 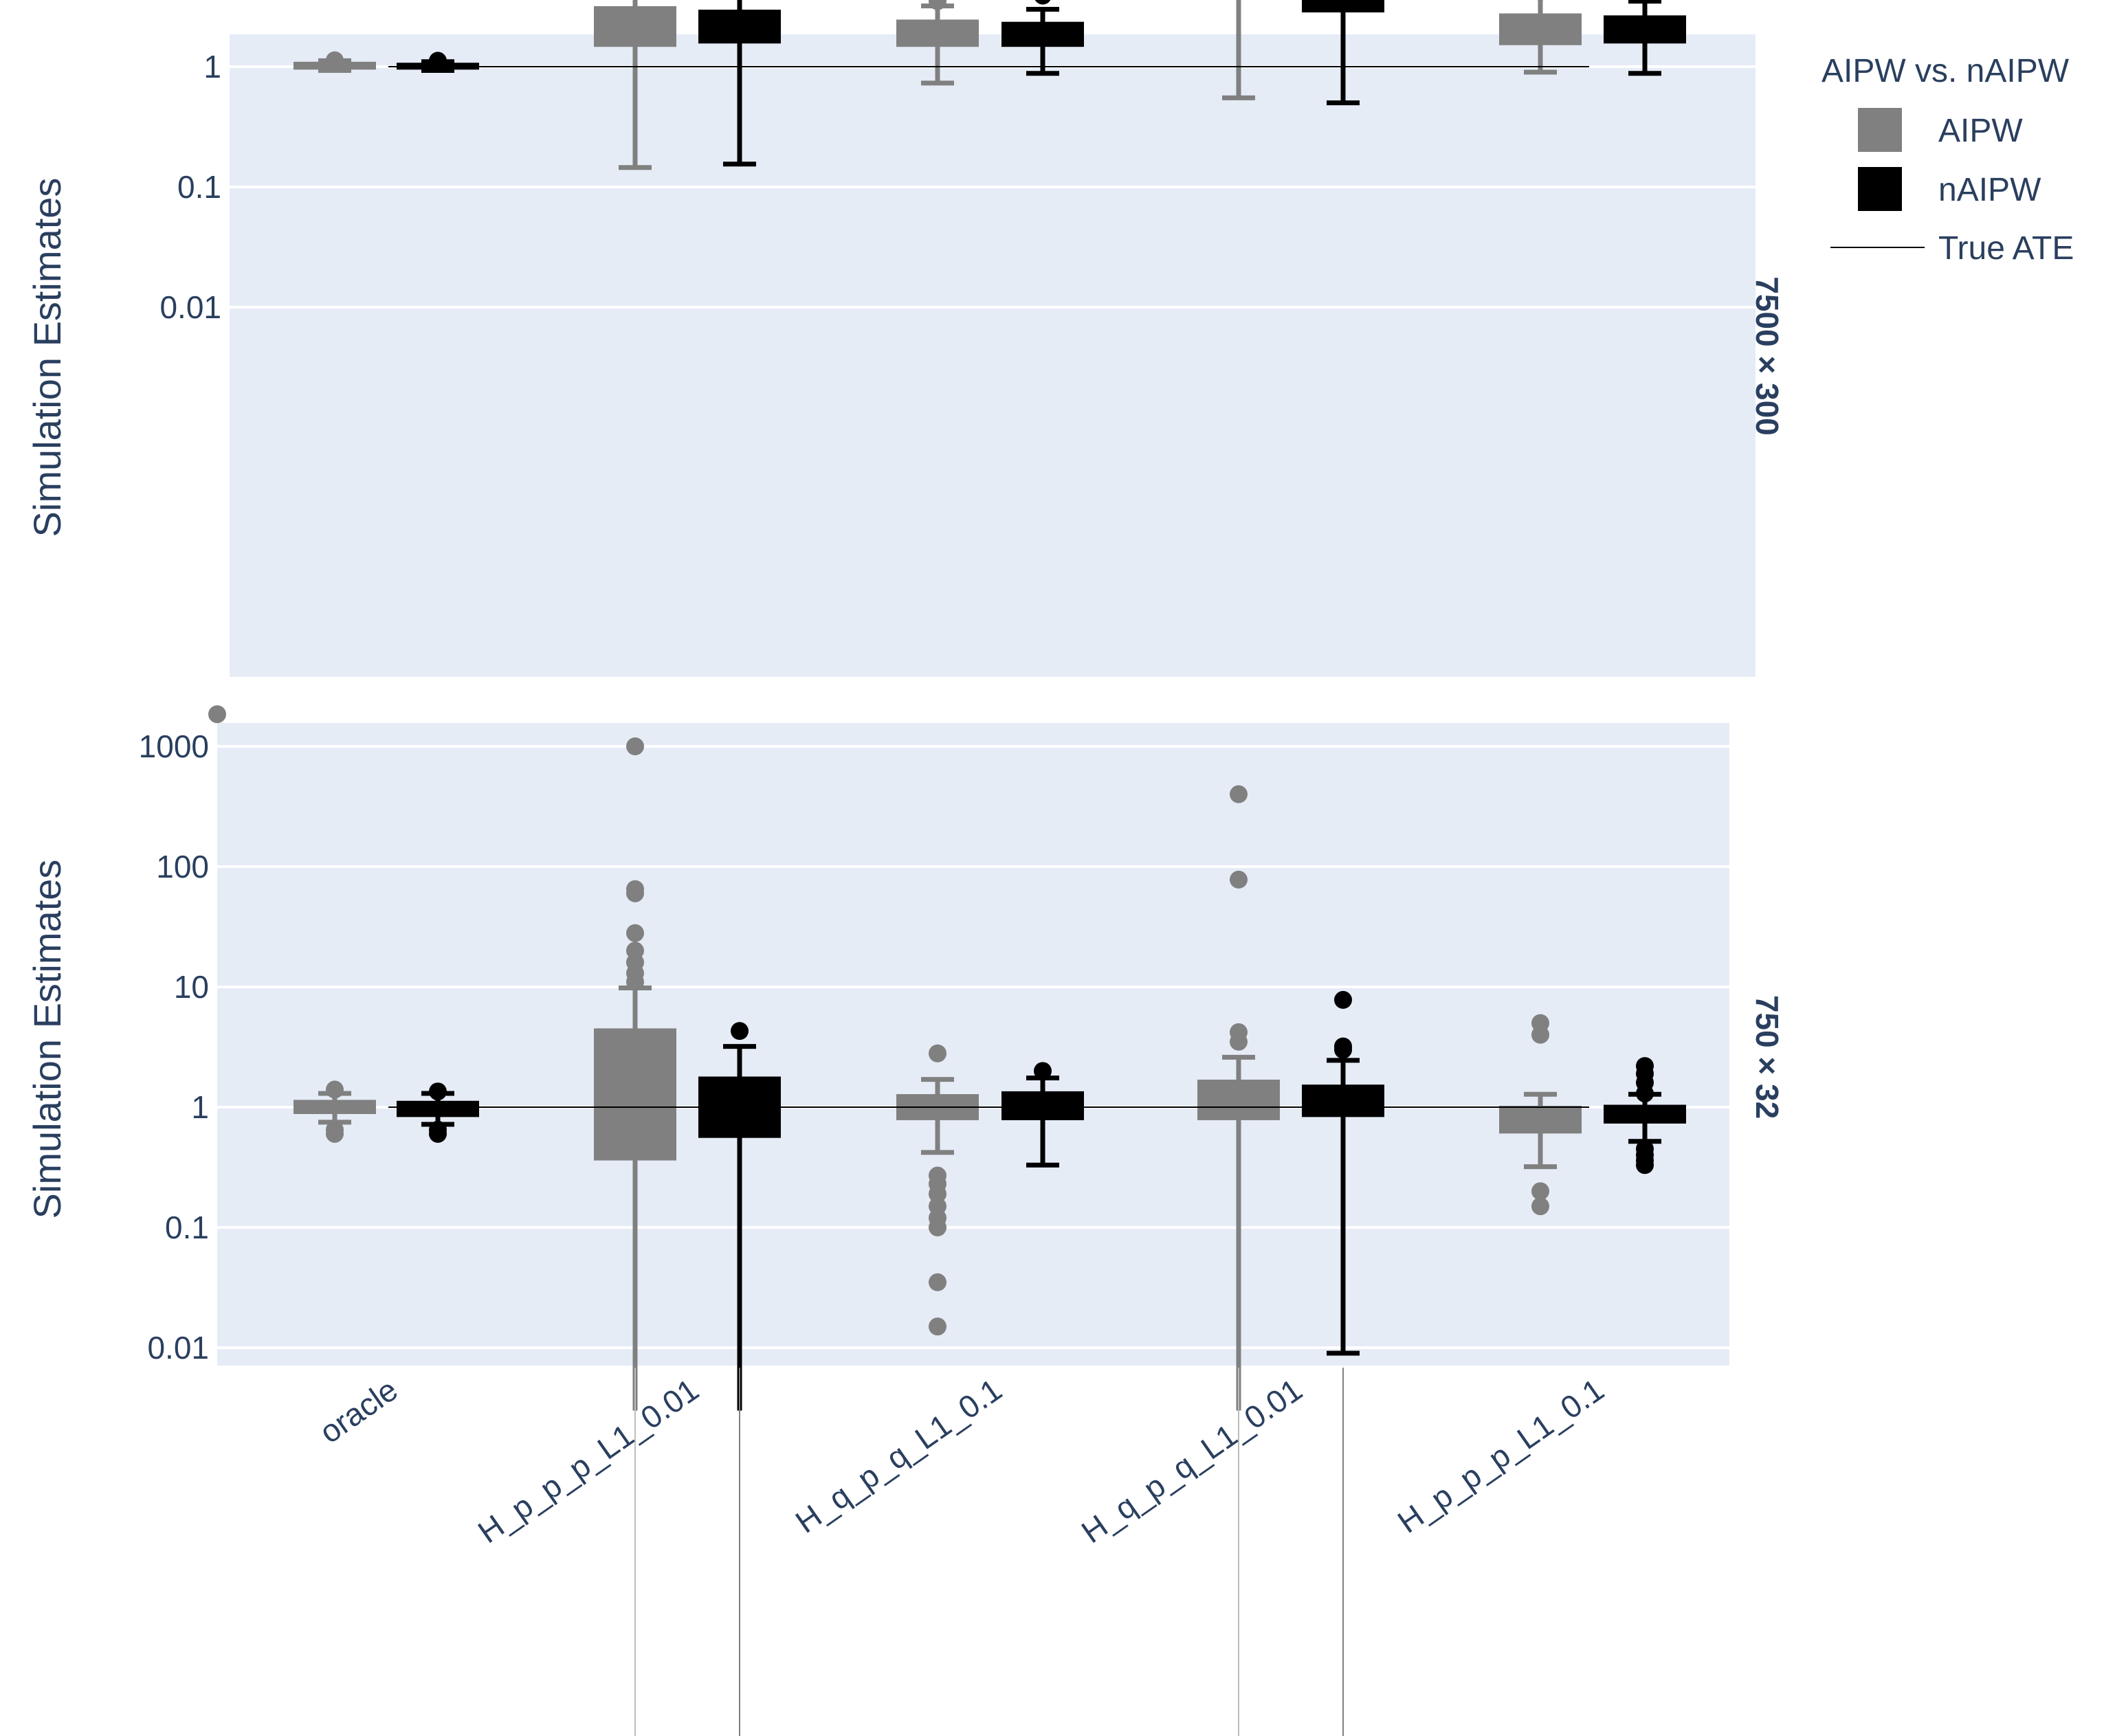 I want to click on panel-bottom-y-axis-label: Simulation Estimates, so click(x=47, y=1039).